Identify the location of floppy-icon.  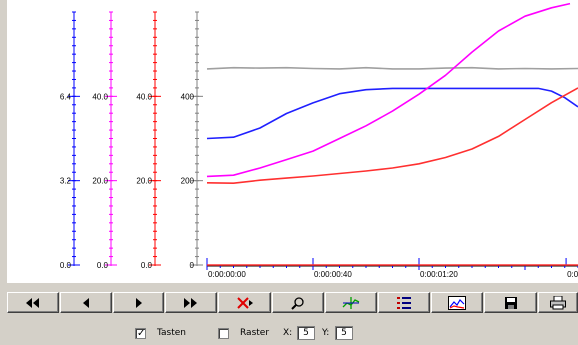
(510, 302).